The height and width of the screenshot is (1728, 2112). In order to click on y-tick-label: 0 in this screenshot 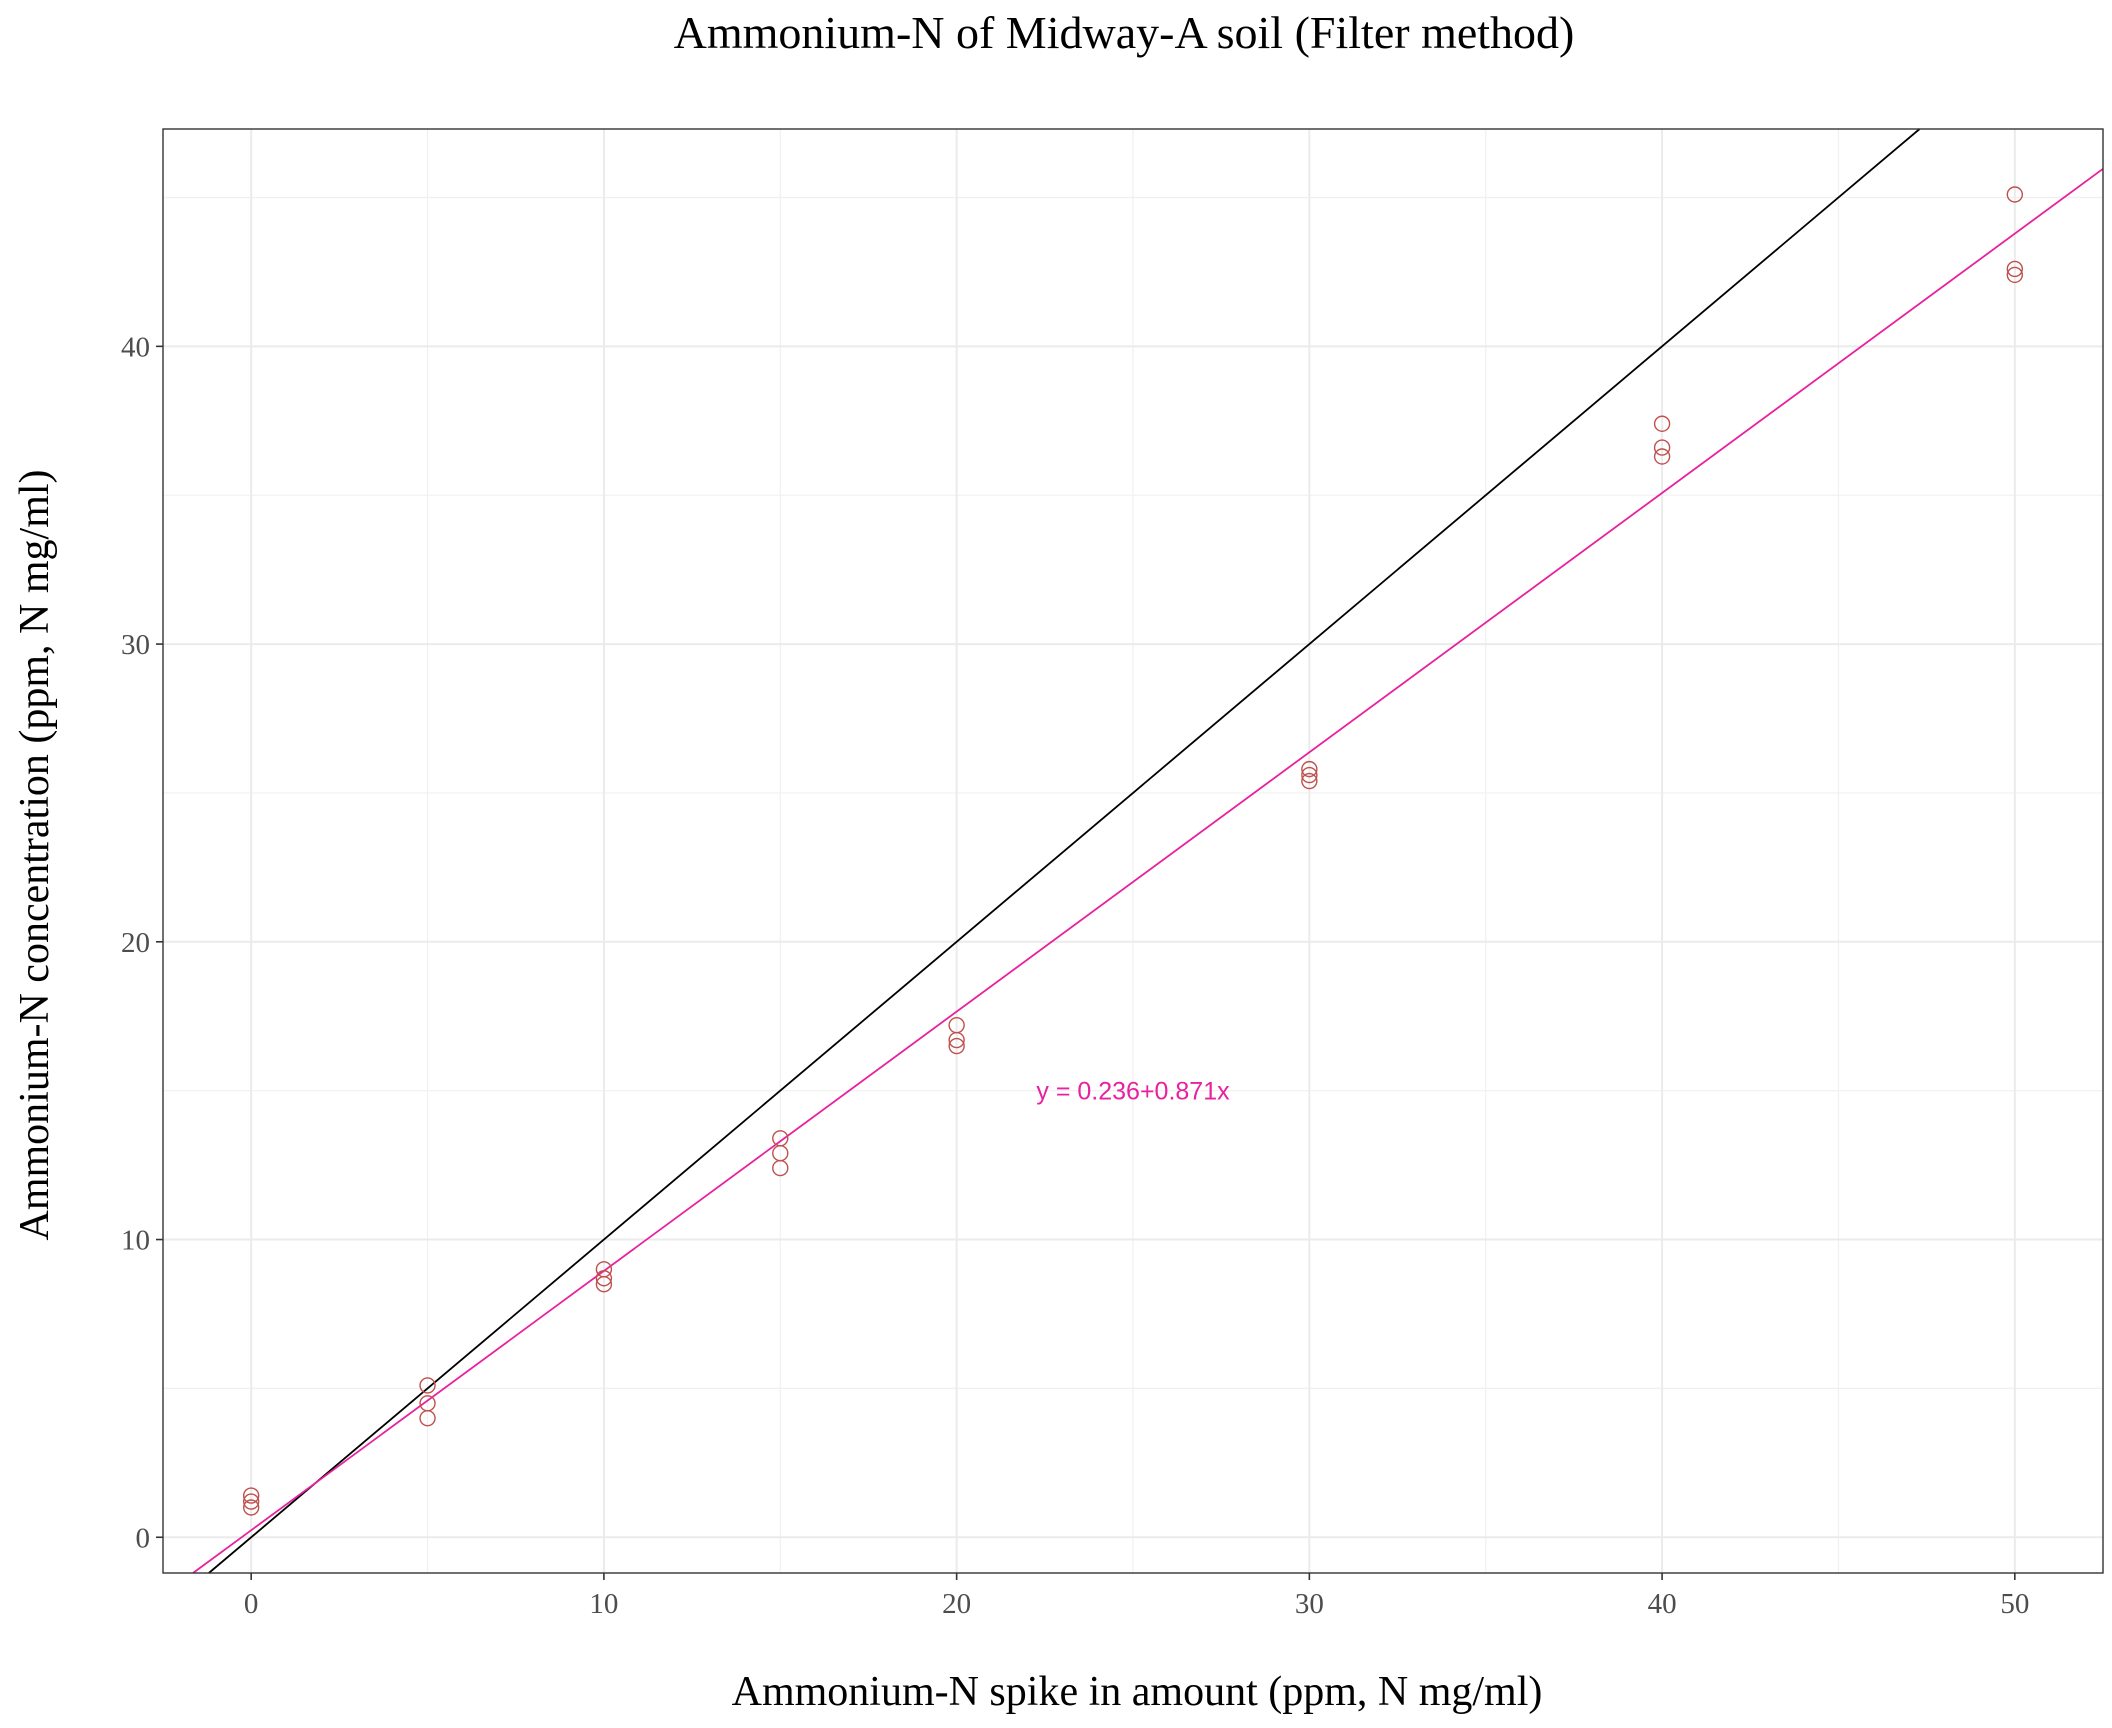, I will do `click(143, 1538)`.